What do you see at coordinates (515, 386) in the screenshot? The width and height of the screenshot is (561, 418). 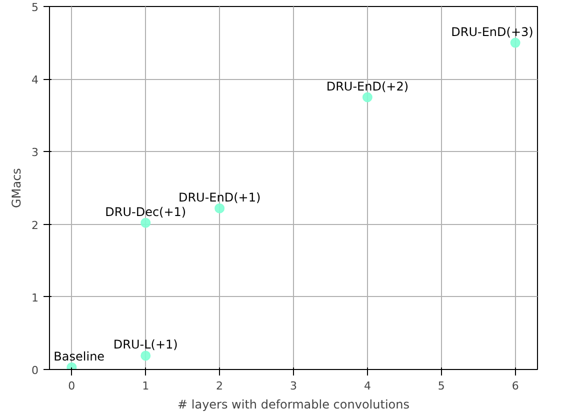 I see `x-tick-label: 6` at bounding box center [515, 386].